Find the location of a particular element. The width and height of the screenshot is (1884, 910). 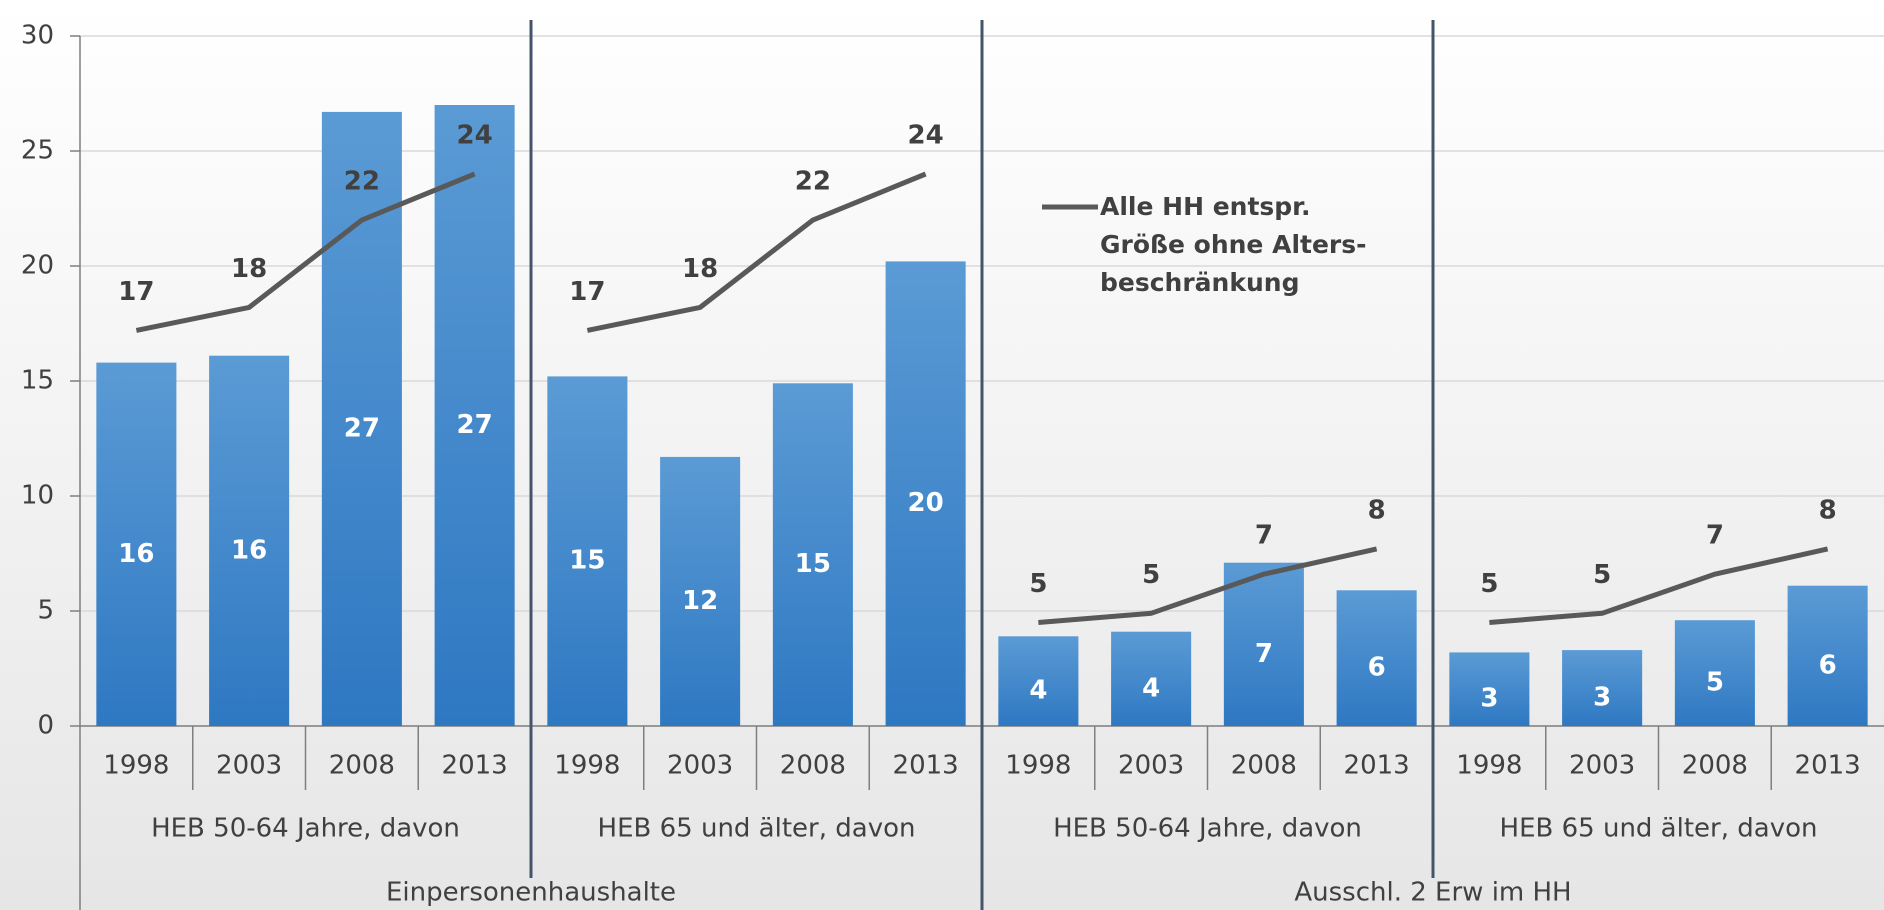

y-tick-label: 5 is located at coordinates (45, 611).